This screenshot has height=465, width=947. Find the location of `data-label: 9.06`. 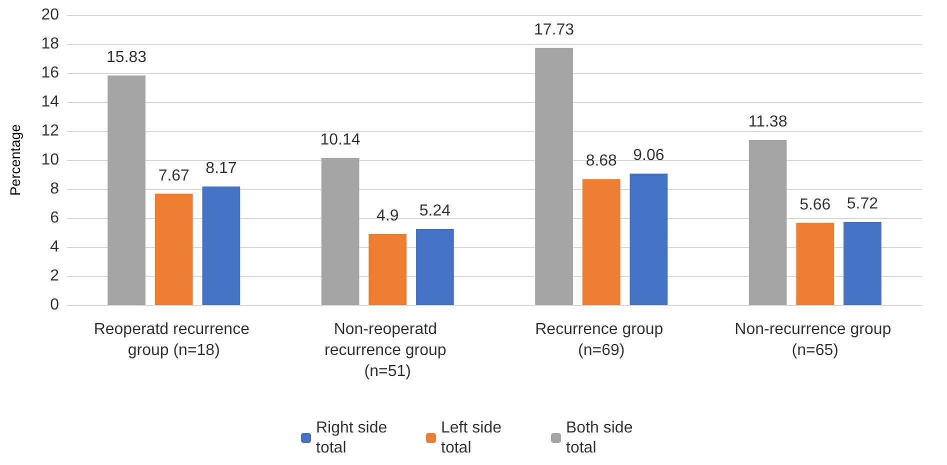

data-label: 9.06 is located at coordinates (648, 155).